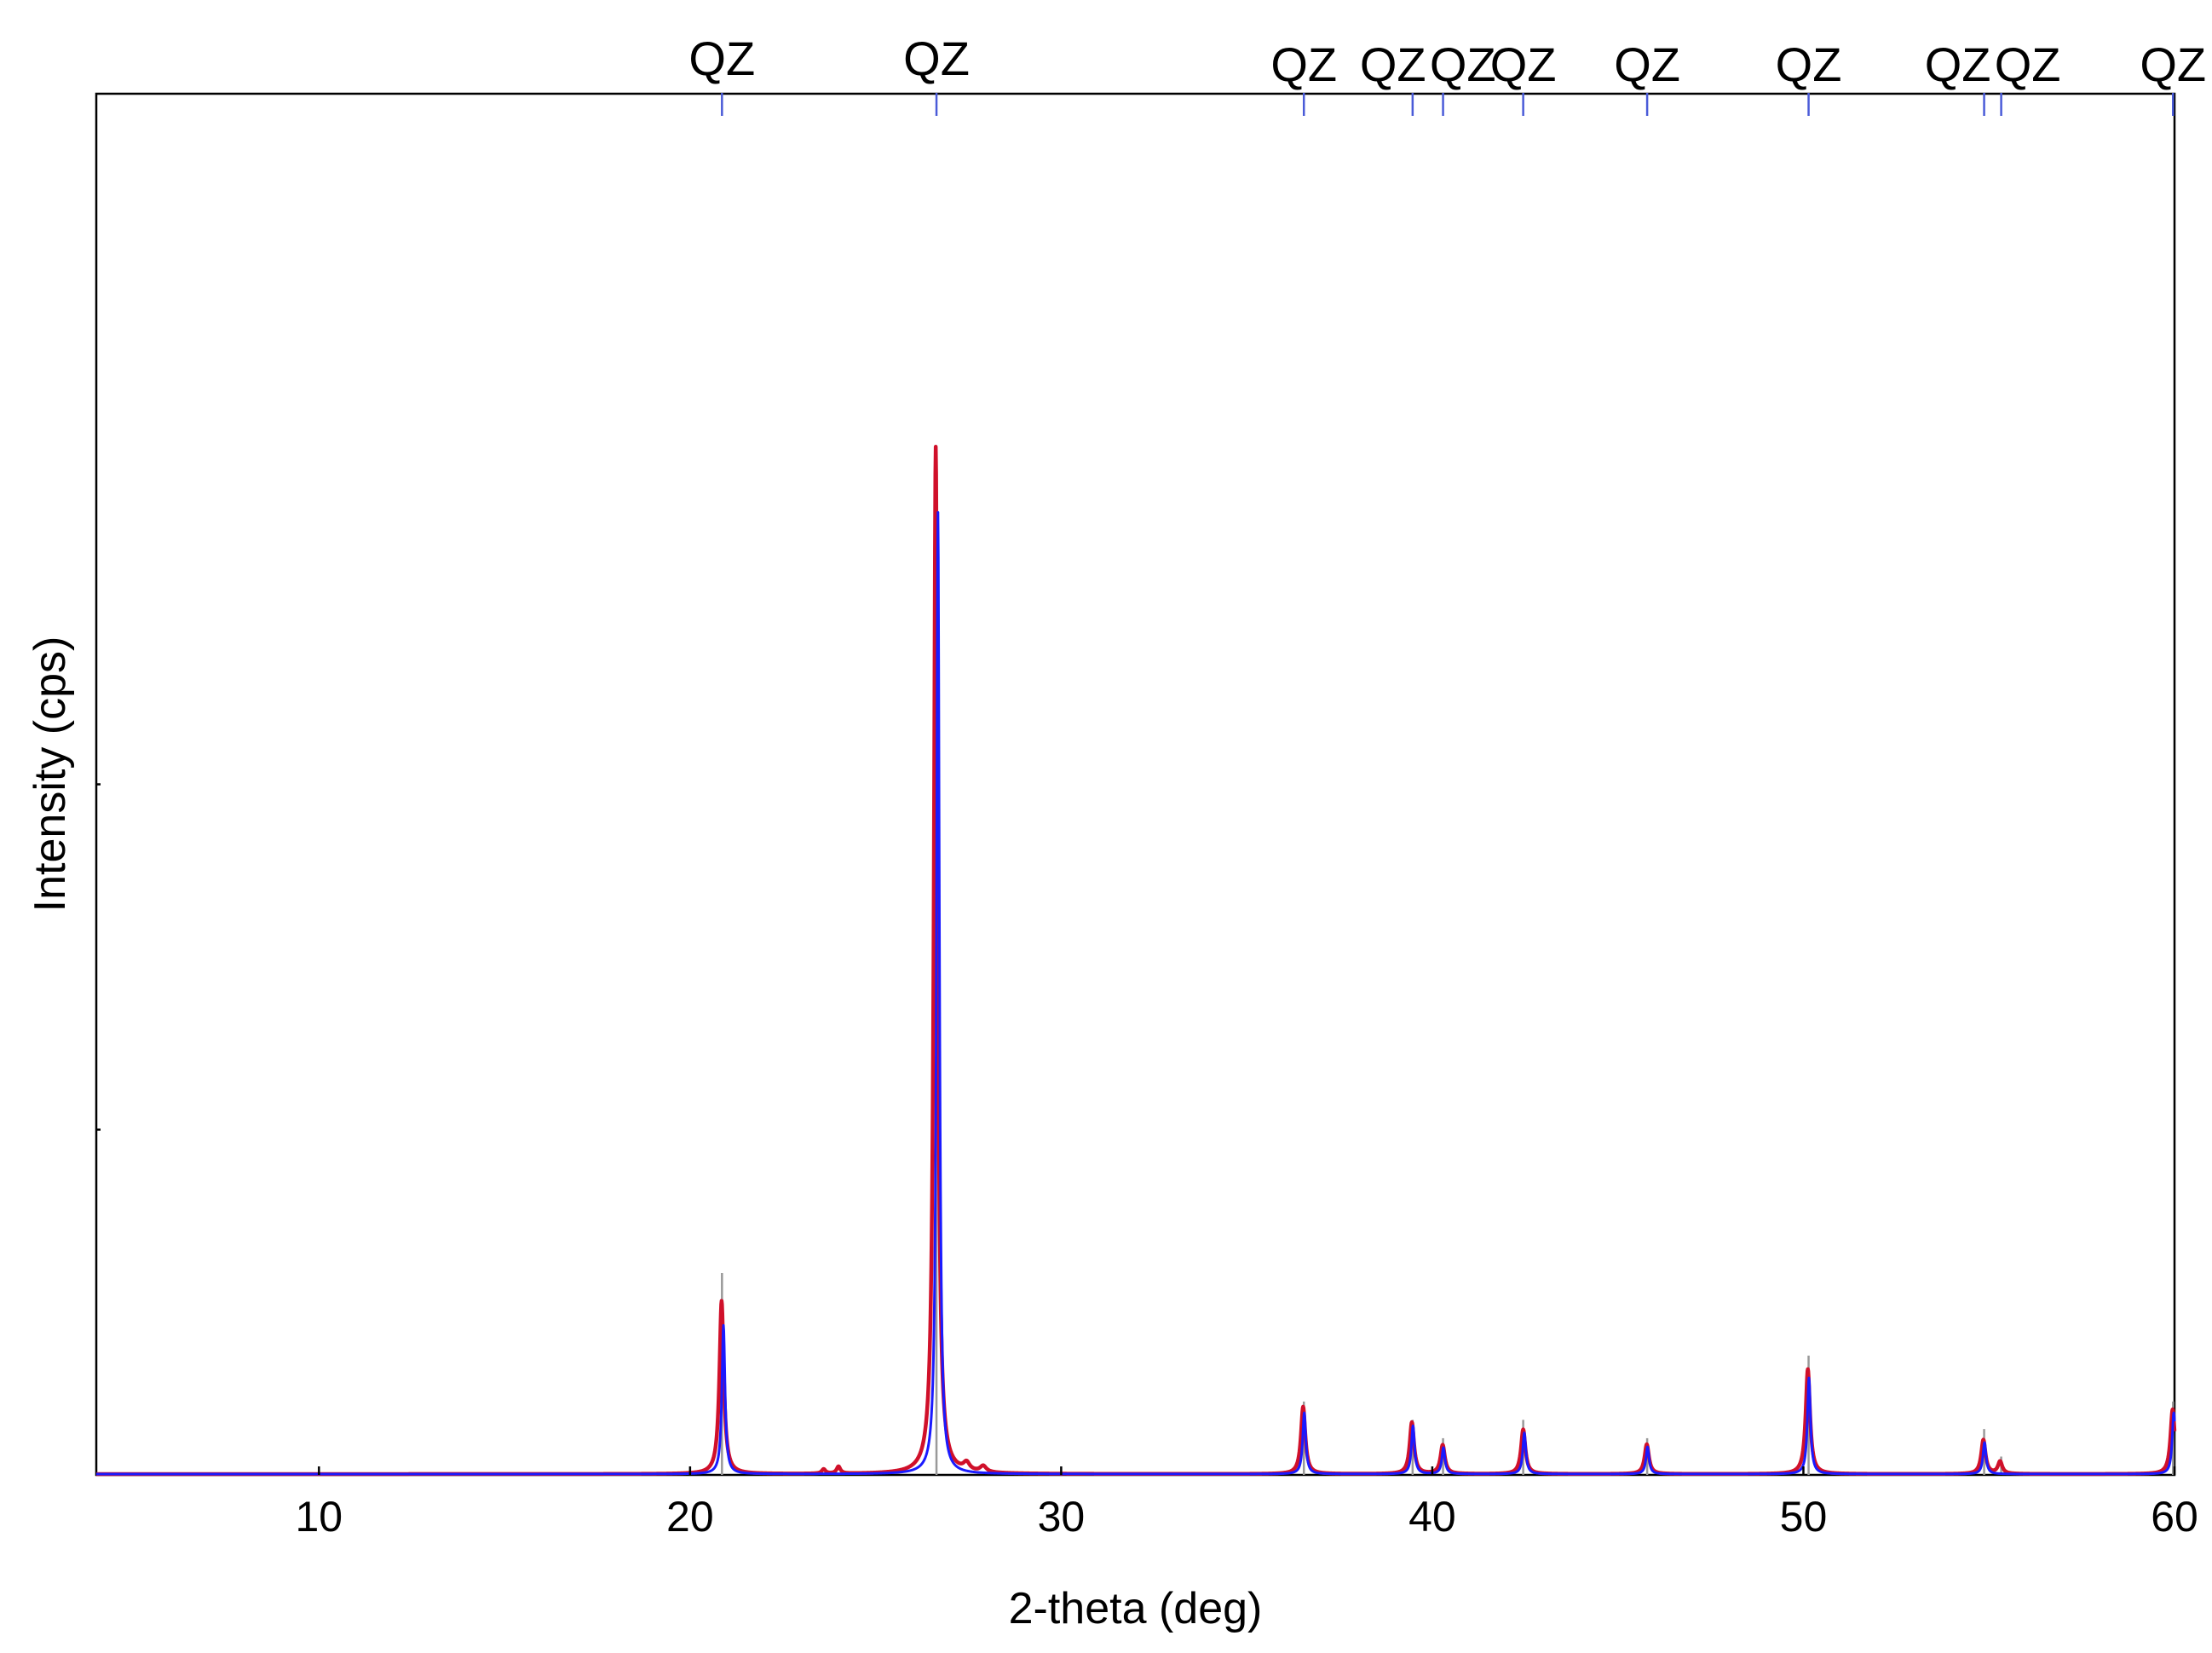  Describe the element at coordinates (1432, 1517) in the screenshot. I see `x-tick-label: 40` at that location.